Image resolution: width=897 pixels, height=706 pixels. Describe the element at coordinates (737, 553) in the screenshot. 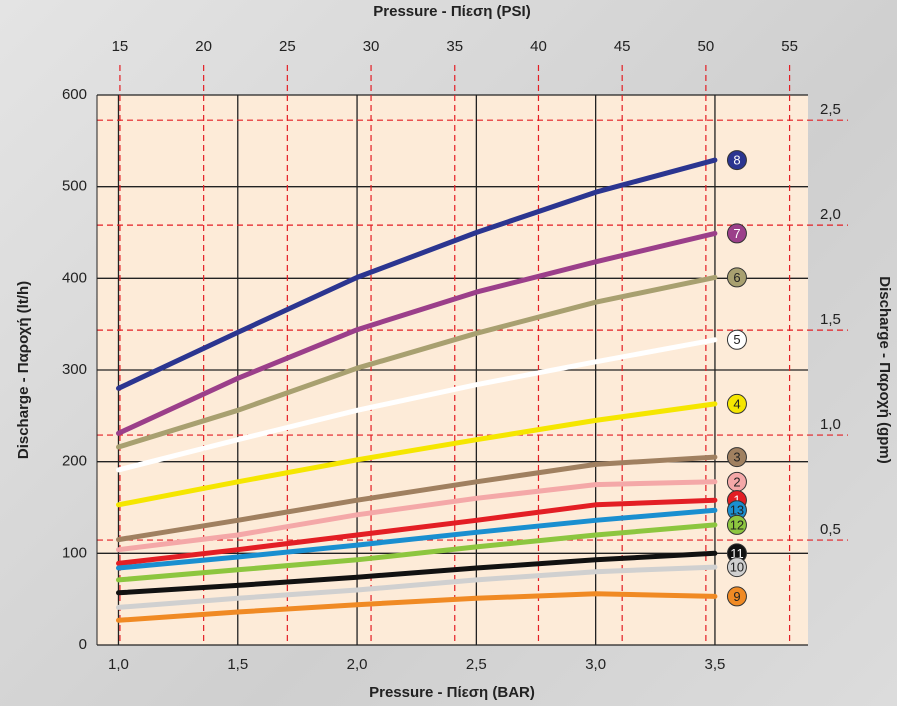

I see `legend-label: 11` at that location.